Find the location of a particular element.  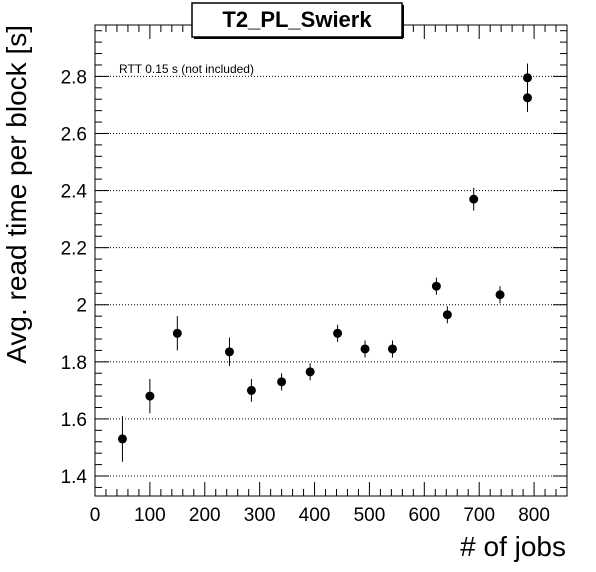

chart-annotation: RTT 0.15 s (not included) is located at coordinates (186, 69).